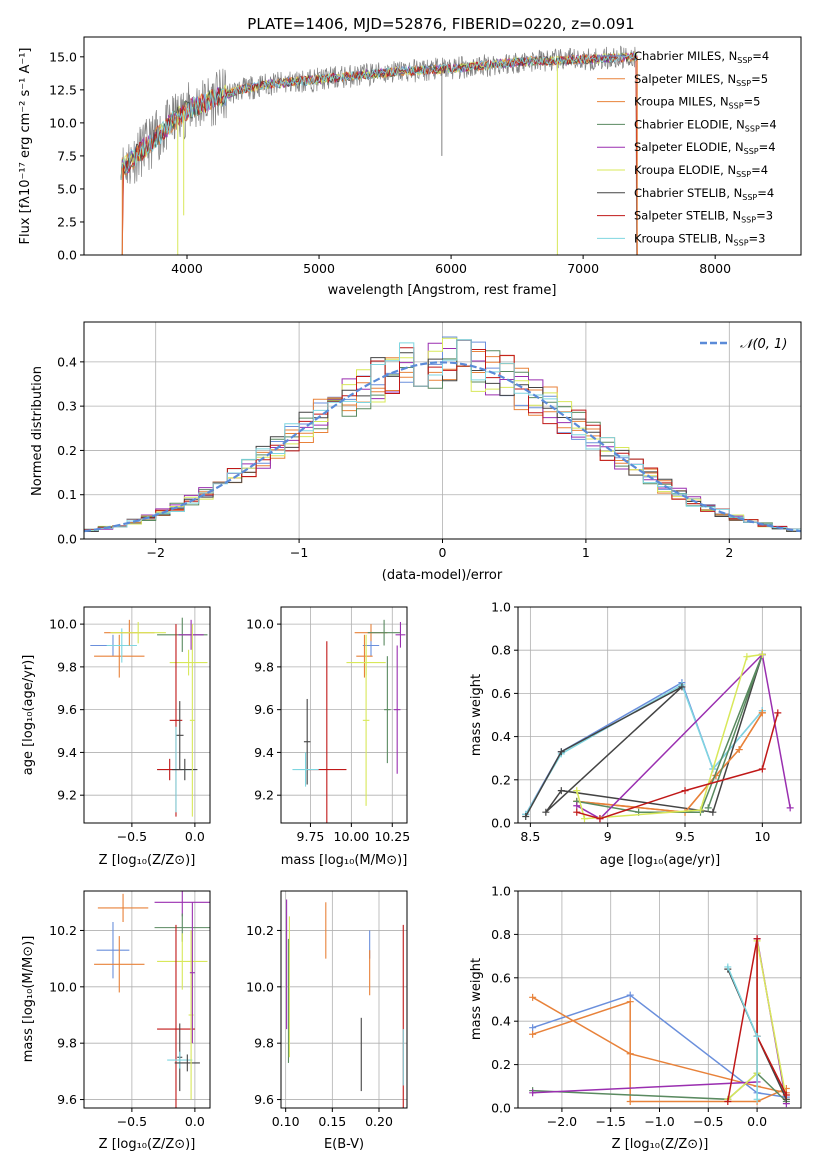 This screenshot has height=1170, width=819. Describe the element at coordinates (63, 89) in the screenshot. I see `y-tick-label: 12.5` at that location.